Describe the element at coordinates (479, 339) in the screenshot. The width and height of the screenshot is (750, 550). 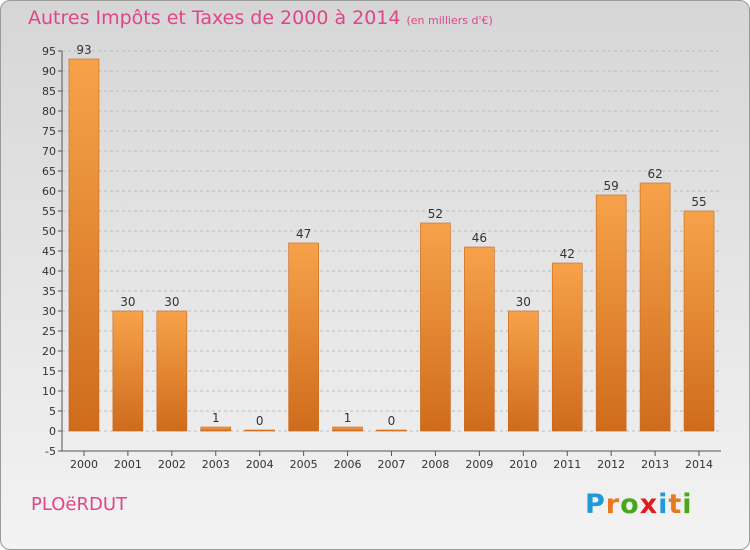
I see `bar-2009` at that location.